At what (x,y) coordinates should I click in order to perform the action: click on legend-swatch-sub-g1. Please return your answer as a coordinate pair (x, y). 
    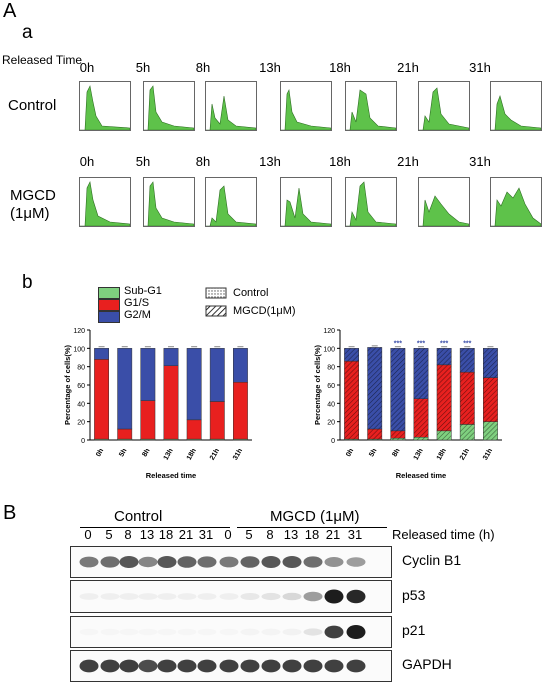
    Looking at the image, I should click on (109, 293).